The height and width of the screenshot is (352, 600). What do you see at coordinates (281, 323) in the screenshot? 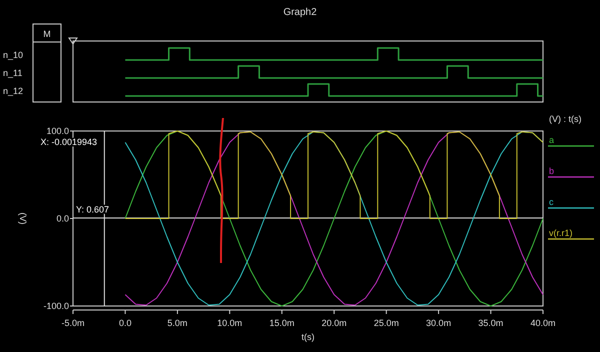
I see `x-tick-label: 15.0m` at bounding box center [281, 323].